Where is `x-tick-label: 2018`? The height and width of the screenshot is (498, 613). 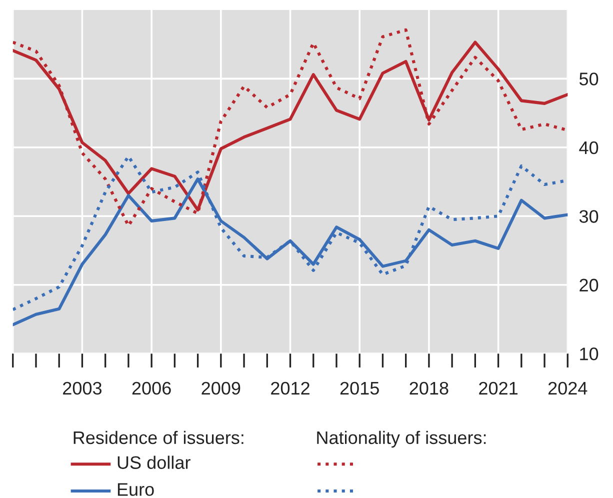
x-tick-label: 2018 is located at coordinates (429, 388).